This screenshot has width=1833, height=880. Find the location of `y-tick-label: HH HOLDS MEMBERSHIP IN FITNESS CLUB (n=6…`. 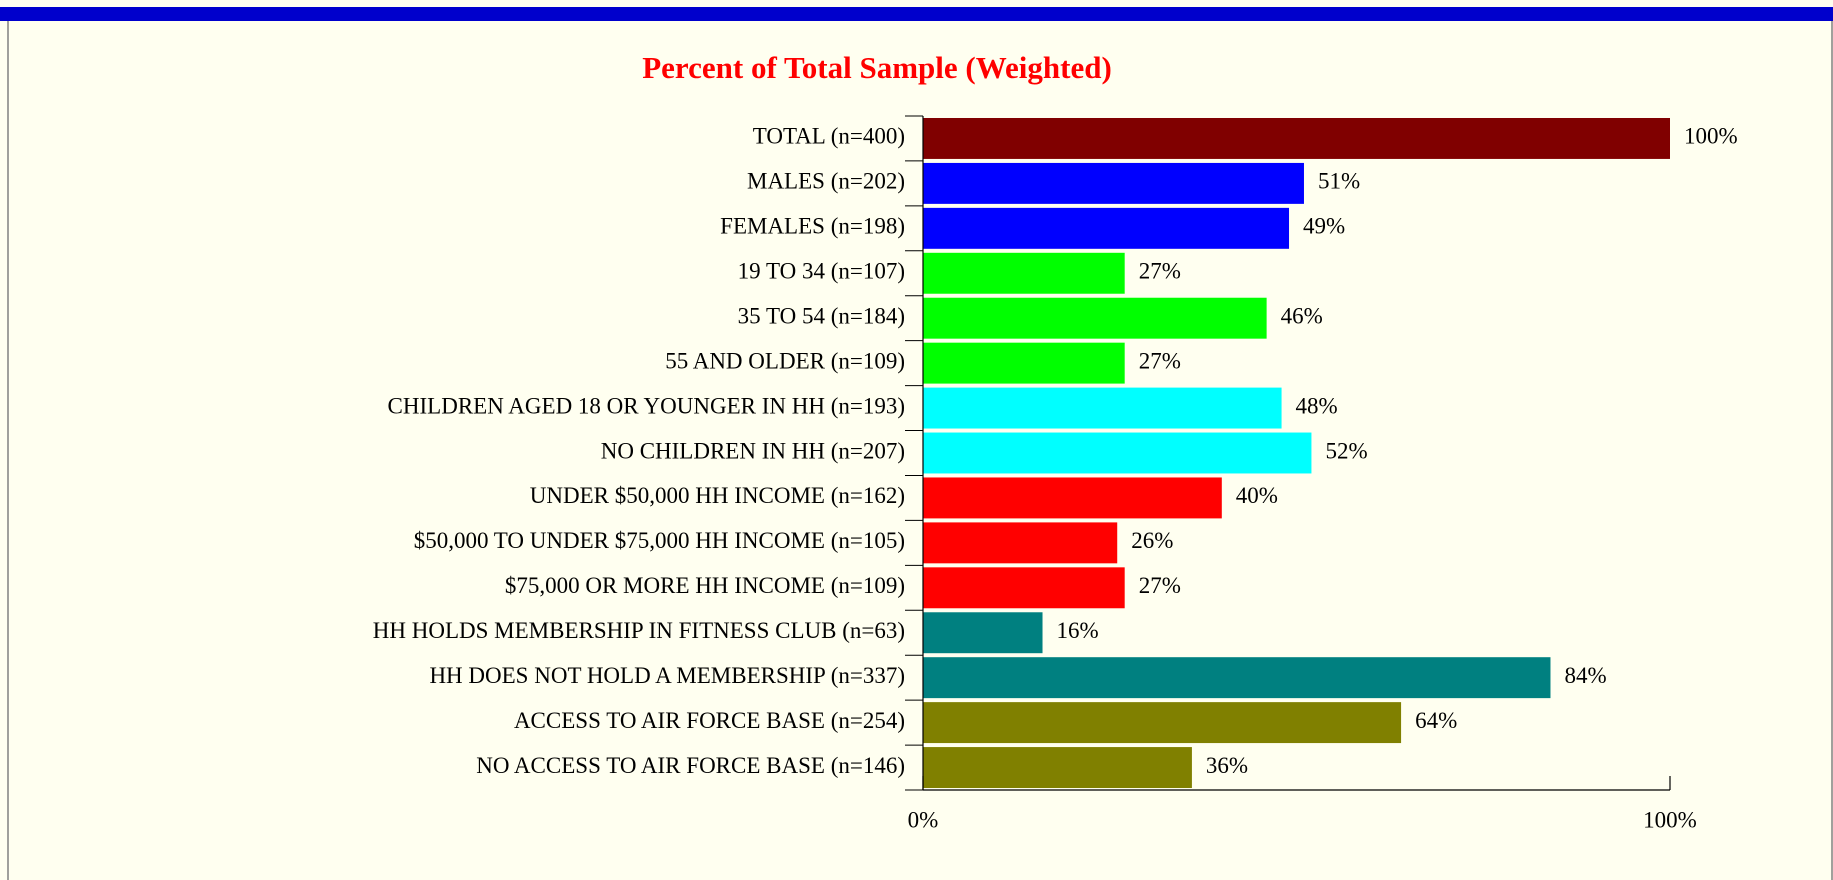

y-tick-label: HH HOLDS MEMBERSHIP IN FITNESS CLUB (n=6… is located at coordinates (639, 630).